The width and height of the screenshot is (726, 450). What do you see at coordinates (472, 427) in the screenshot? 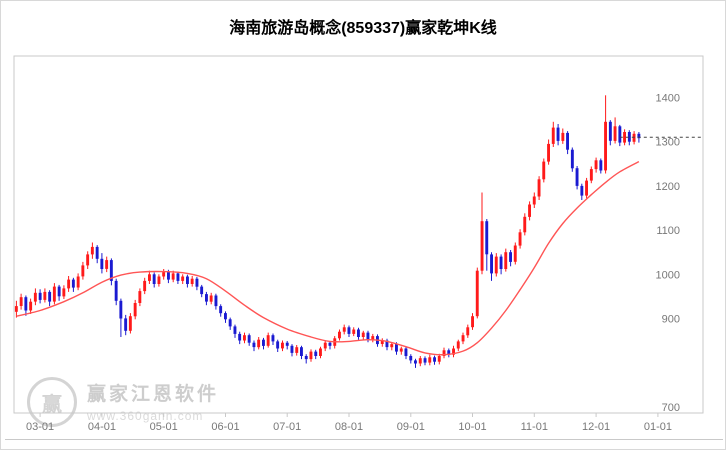
I see `svg-text: 10-01` at bounding box center [472, 427].